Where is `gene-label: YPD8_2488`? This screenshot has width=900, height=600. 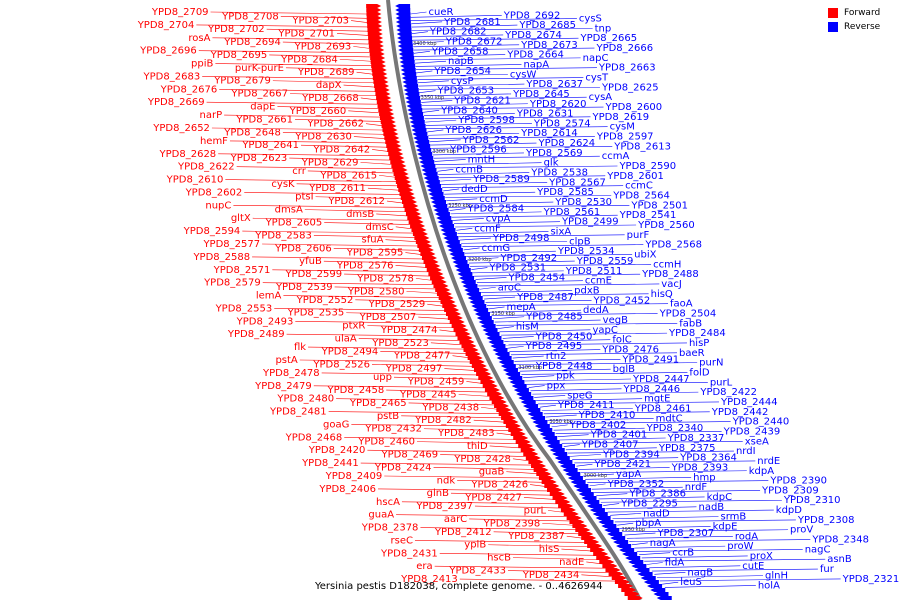
gene-label: YPD8_2488 is located at coordinates (670, 274).